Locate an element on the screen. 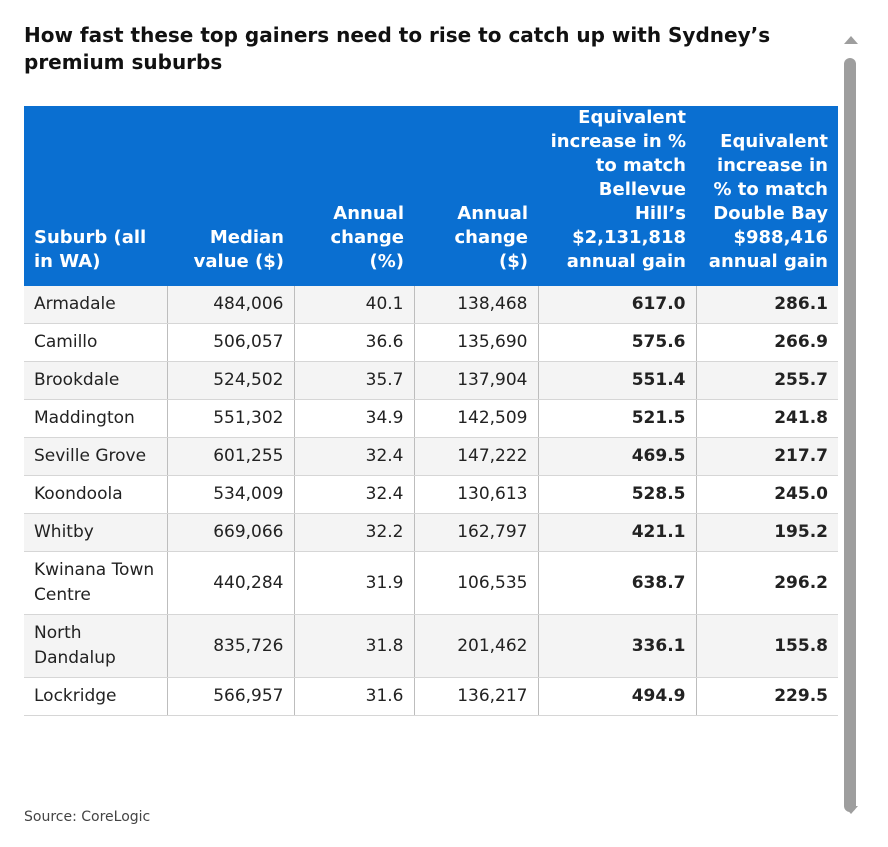 The width and height of the screenshot is (888, 847). cell-suburb: Camillo is located at coordinates (96, 342).